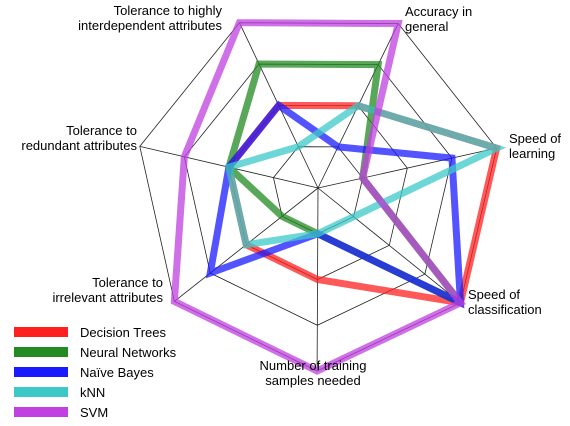 The width and height of the screenshot is (570, 426). Describe the element at coordinates (168, 10) in the screenshot. I see `axis-label-7-line-1: Tolerance to highly` at that location.